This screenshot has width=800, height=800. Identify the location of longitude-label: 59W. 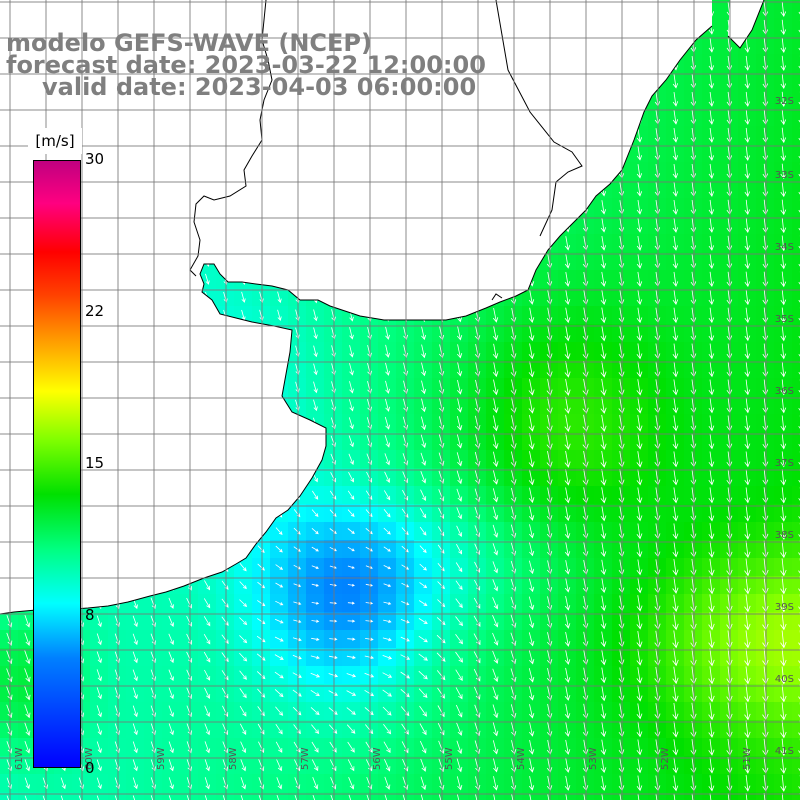
(161, 758).